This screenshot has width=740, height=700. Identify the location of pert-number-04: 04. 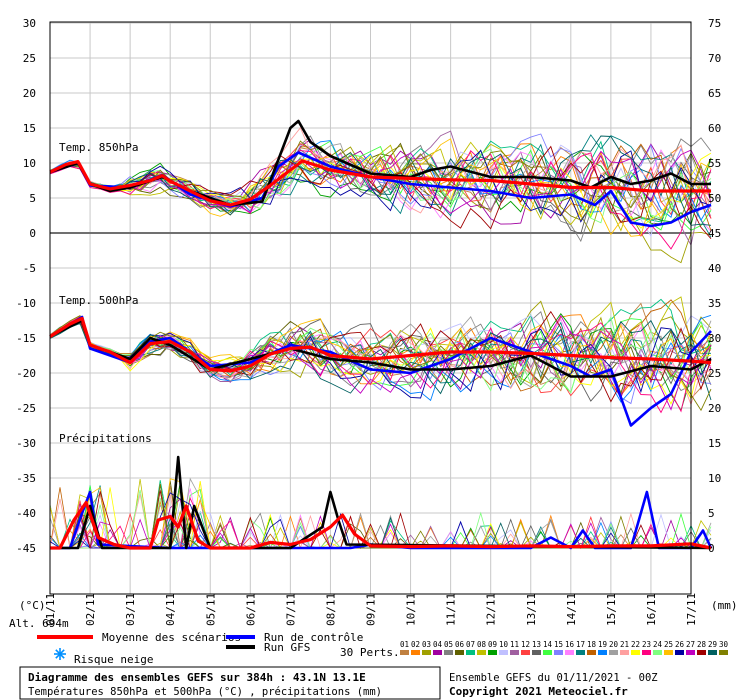
(438, 644).